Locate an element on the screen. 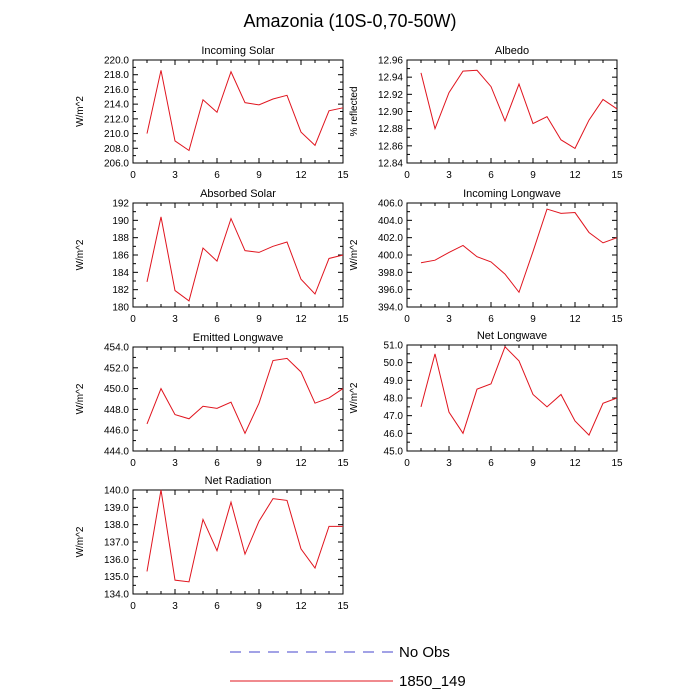 This screenshot has width=700, height=700. y-tick-label: 12.90 is located at coordinates (390, 112).